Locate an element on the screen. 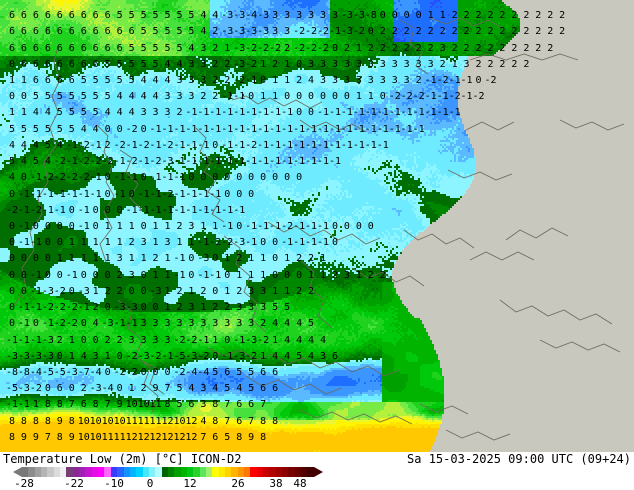  colorbar-over-arrow is located at coordinates (318, 472).